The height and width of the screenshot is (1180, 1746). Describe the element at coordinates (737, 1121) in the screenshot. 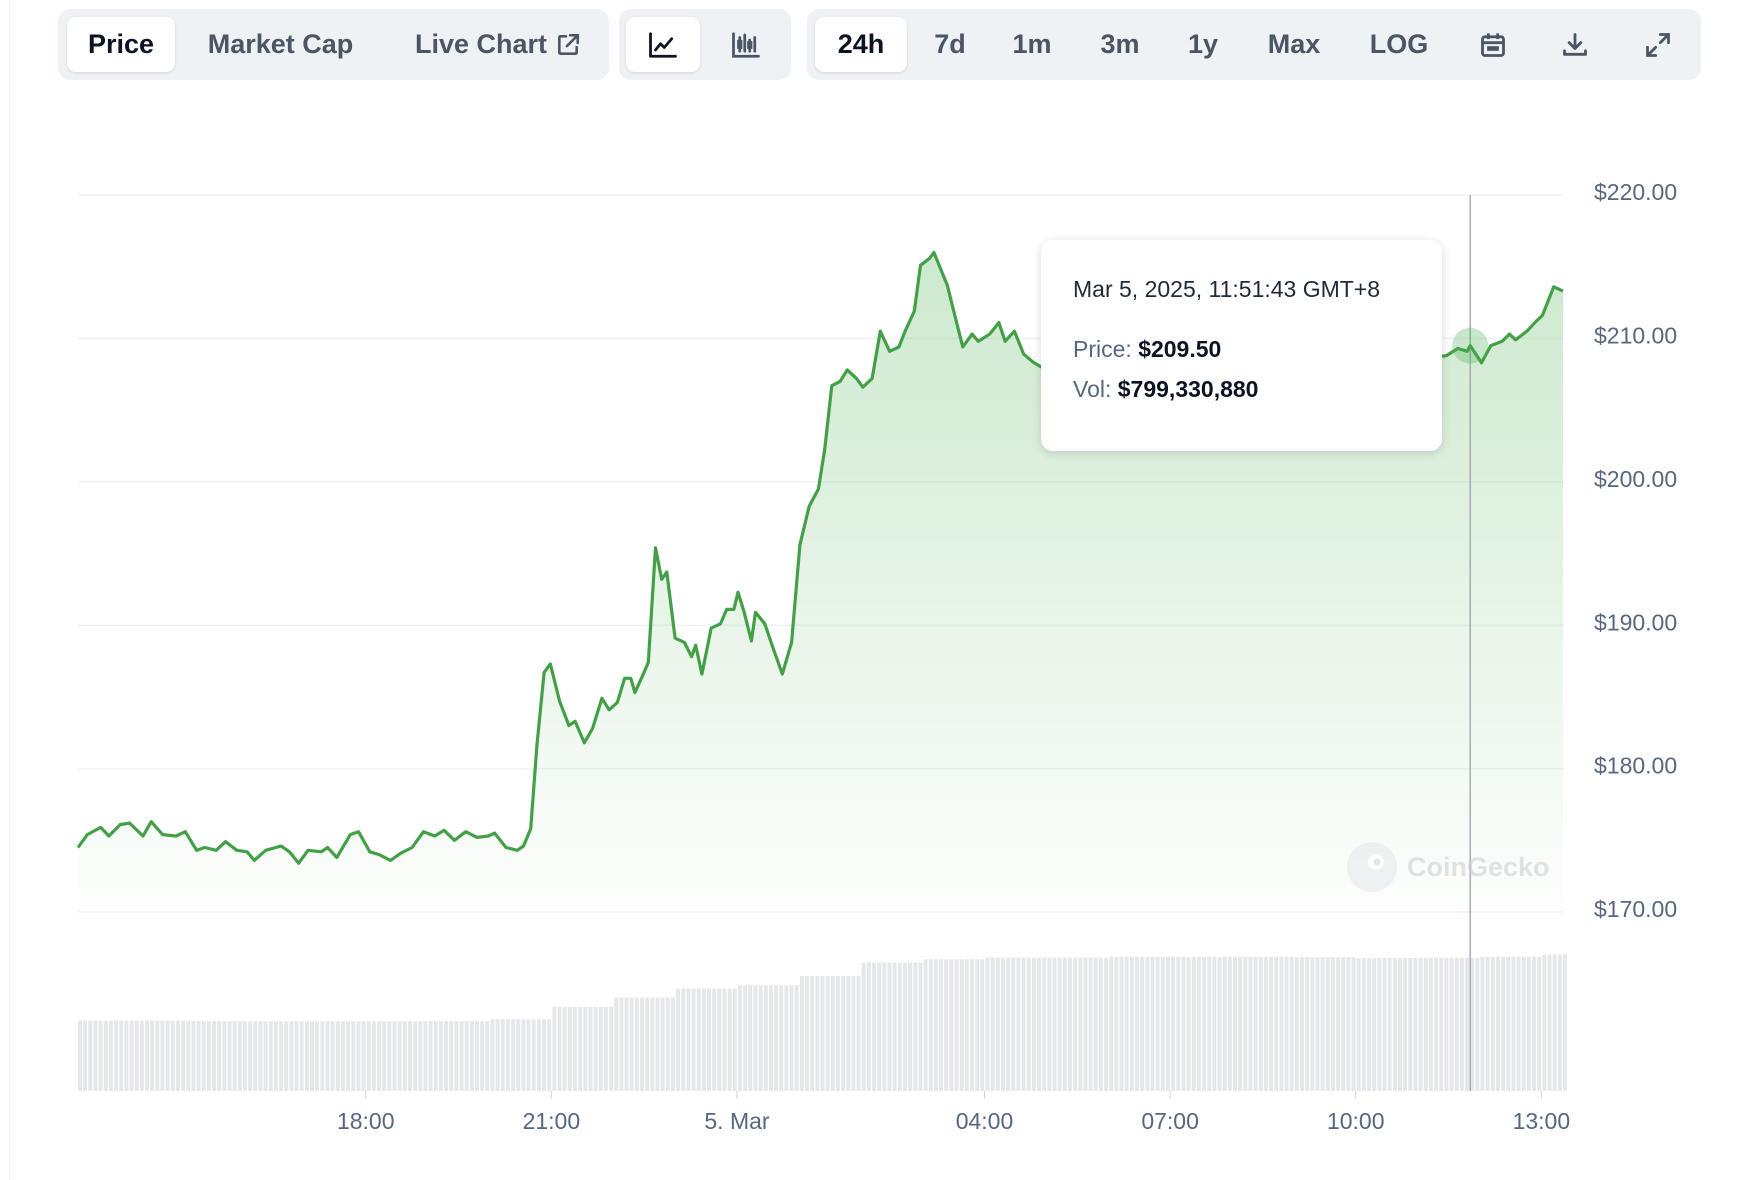

I see `x-tick-label: 5. Mar` at that location.